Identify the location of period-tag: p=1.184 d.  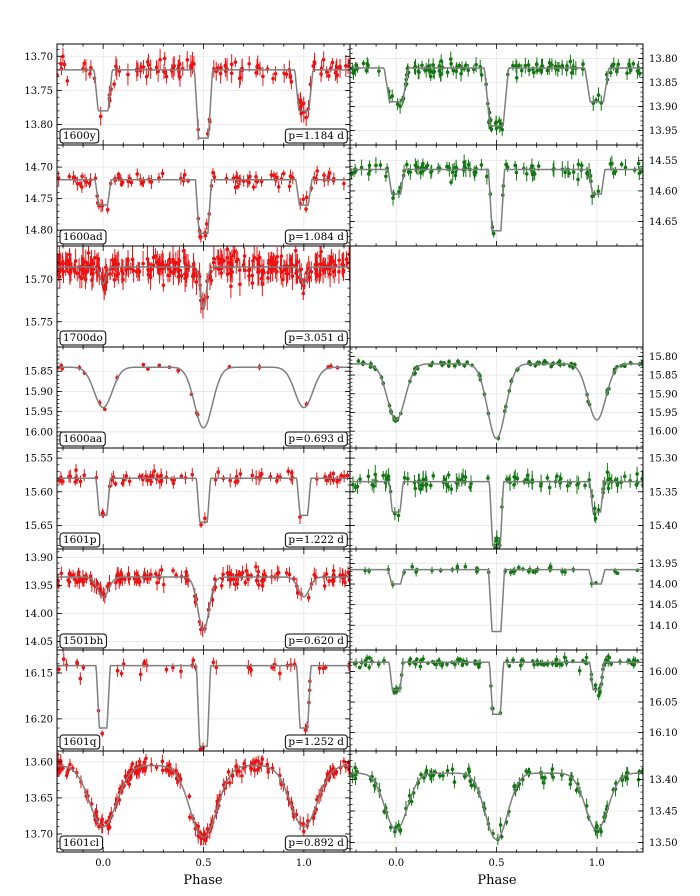
(316, 136).